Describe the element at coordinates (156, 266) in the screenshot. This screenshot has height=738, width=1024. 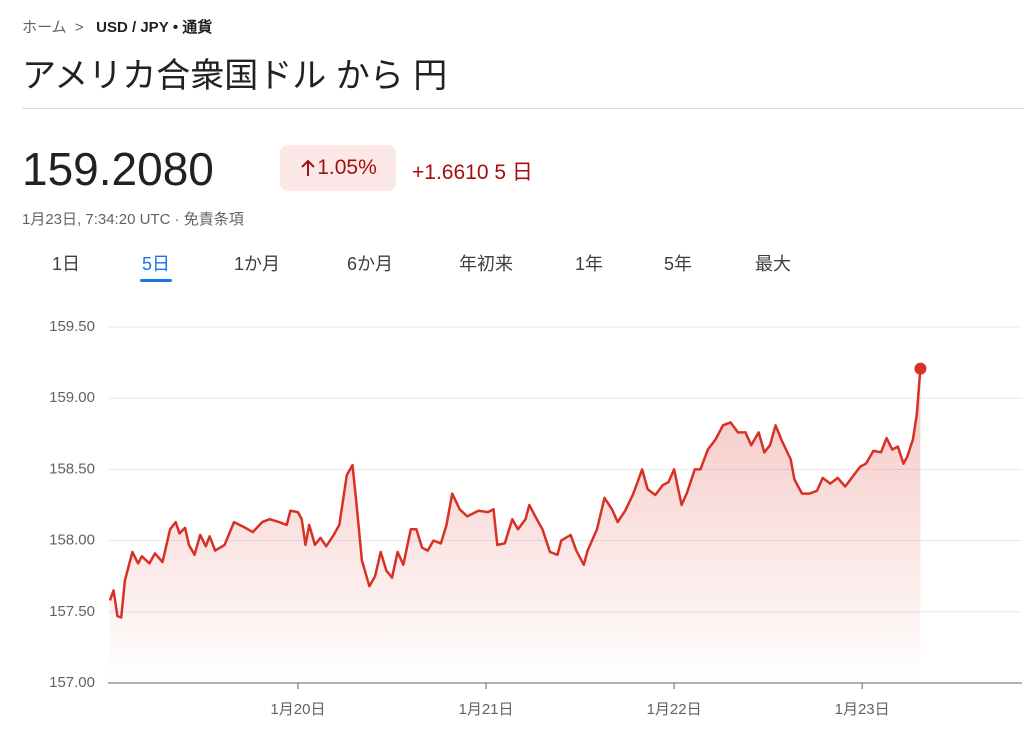
I see `range-tab: 5日` at that location.